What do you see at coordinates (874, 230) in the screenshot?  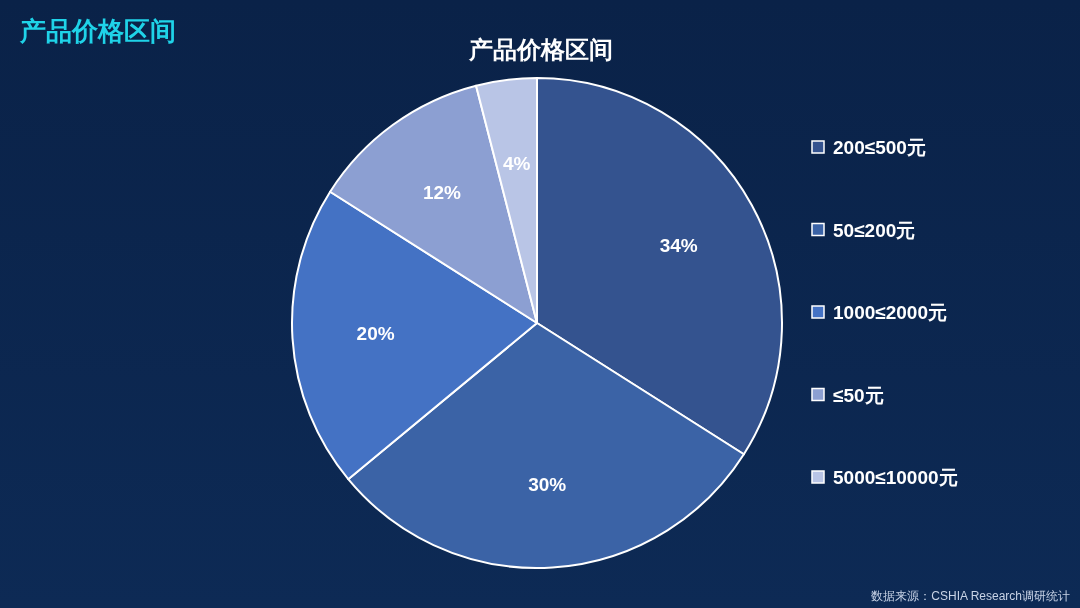 I see `legend-label: 50≤200元` at bounding box center [874, 230].